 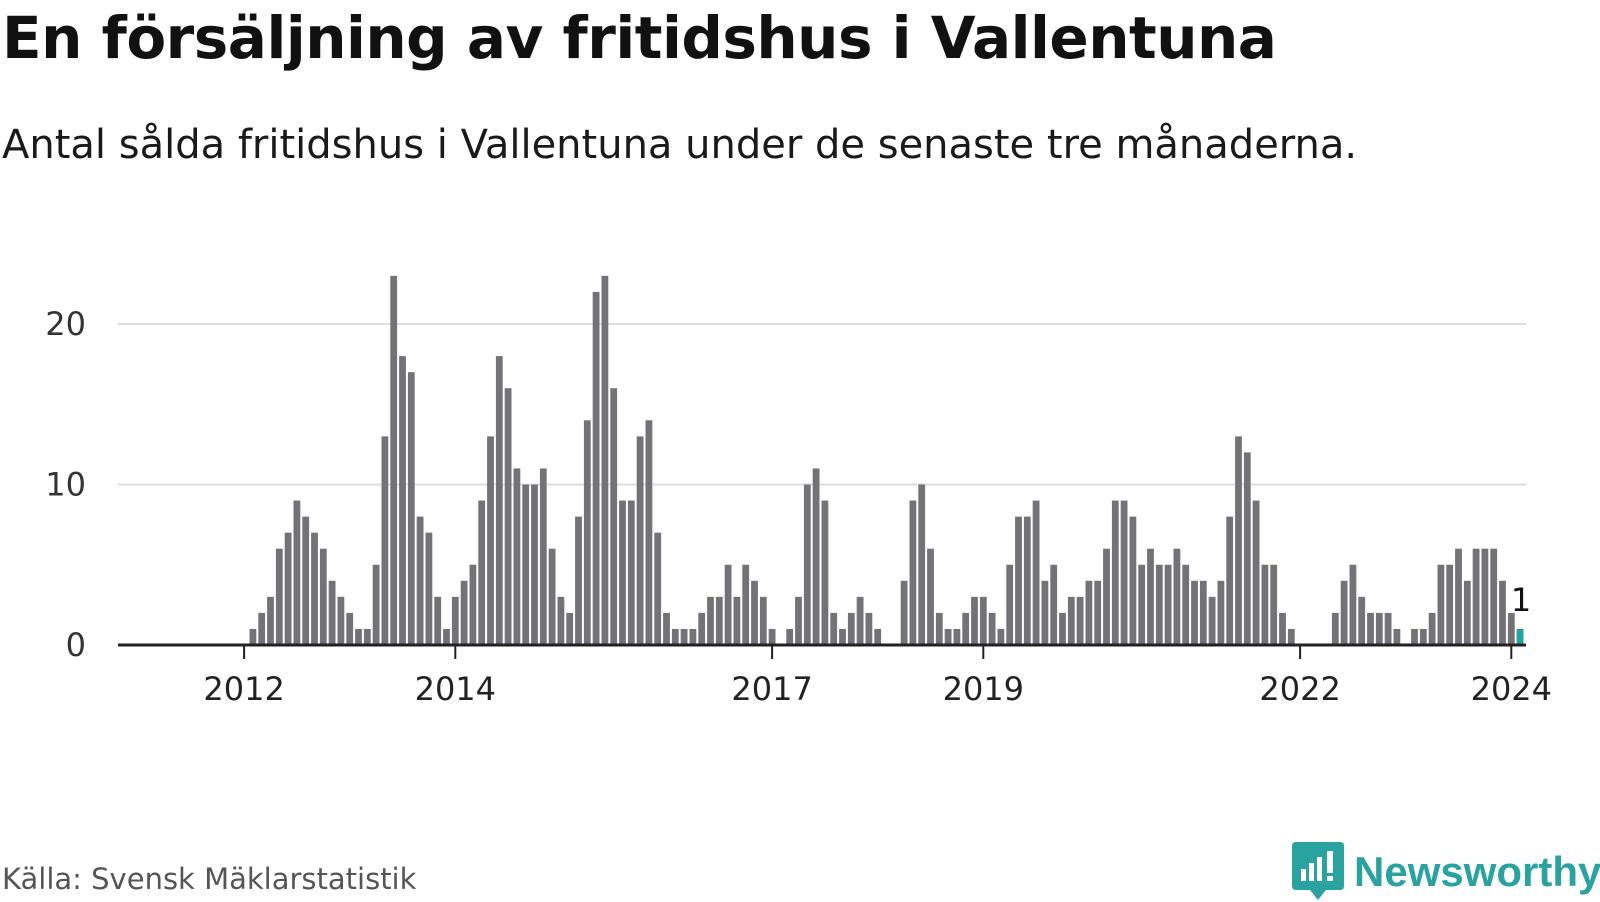 I want to click on highlighted-bar, so click(x=1520, y=636).